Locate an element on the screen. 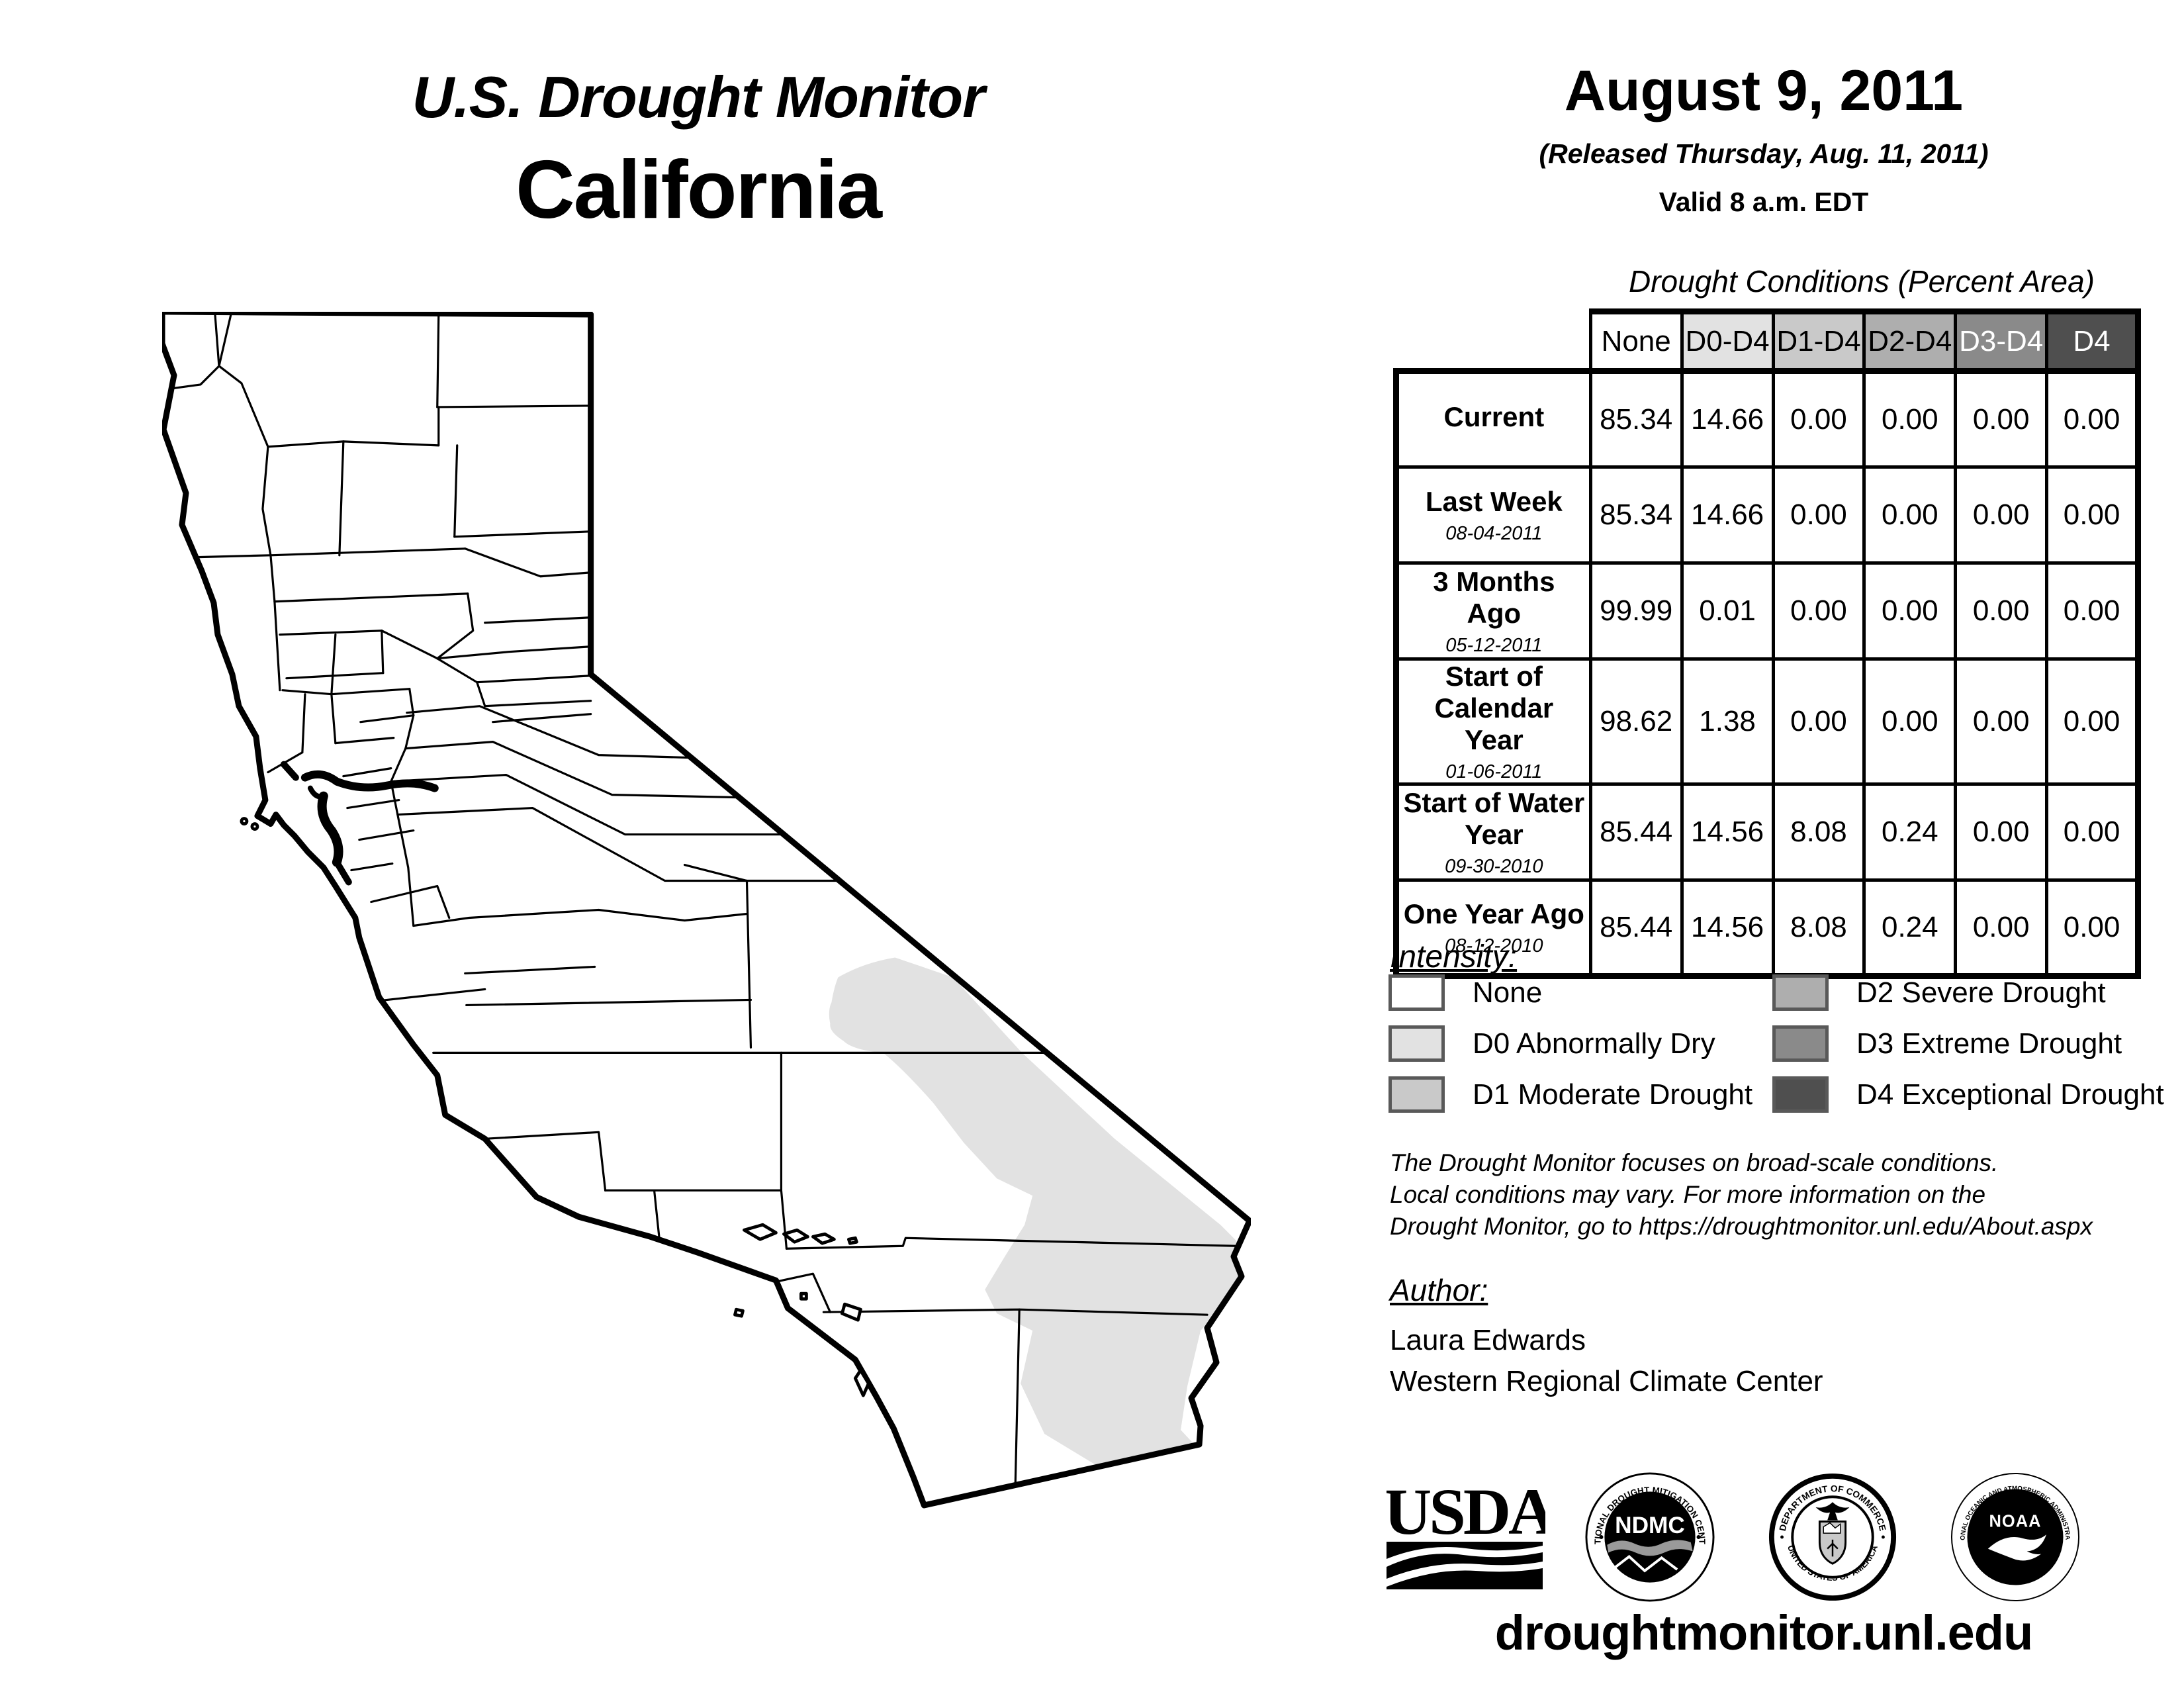 This screenshot has height=1688, width=2184. released-date: (Released Thursday, Aug. 11, 2011) is located at coordinates (1764, 153).